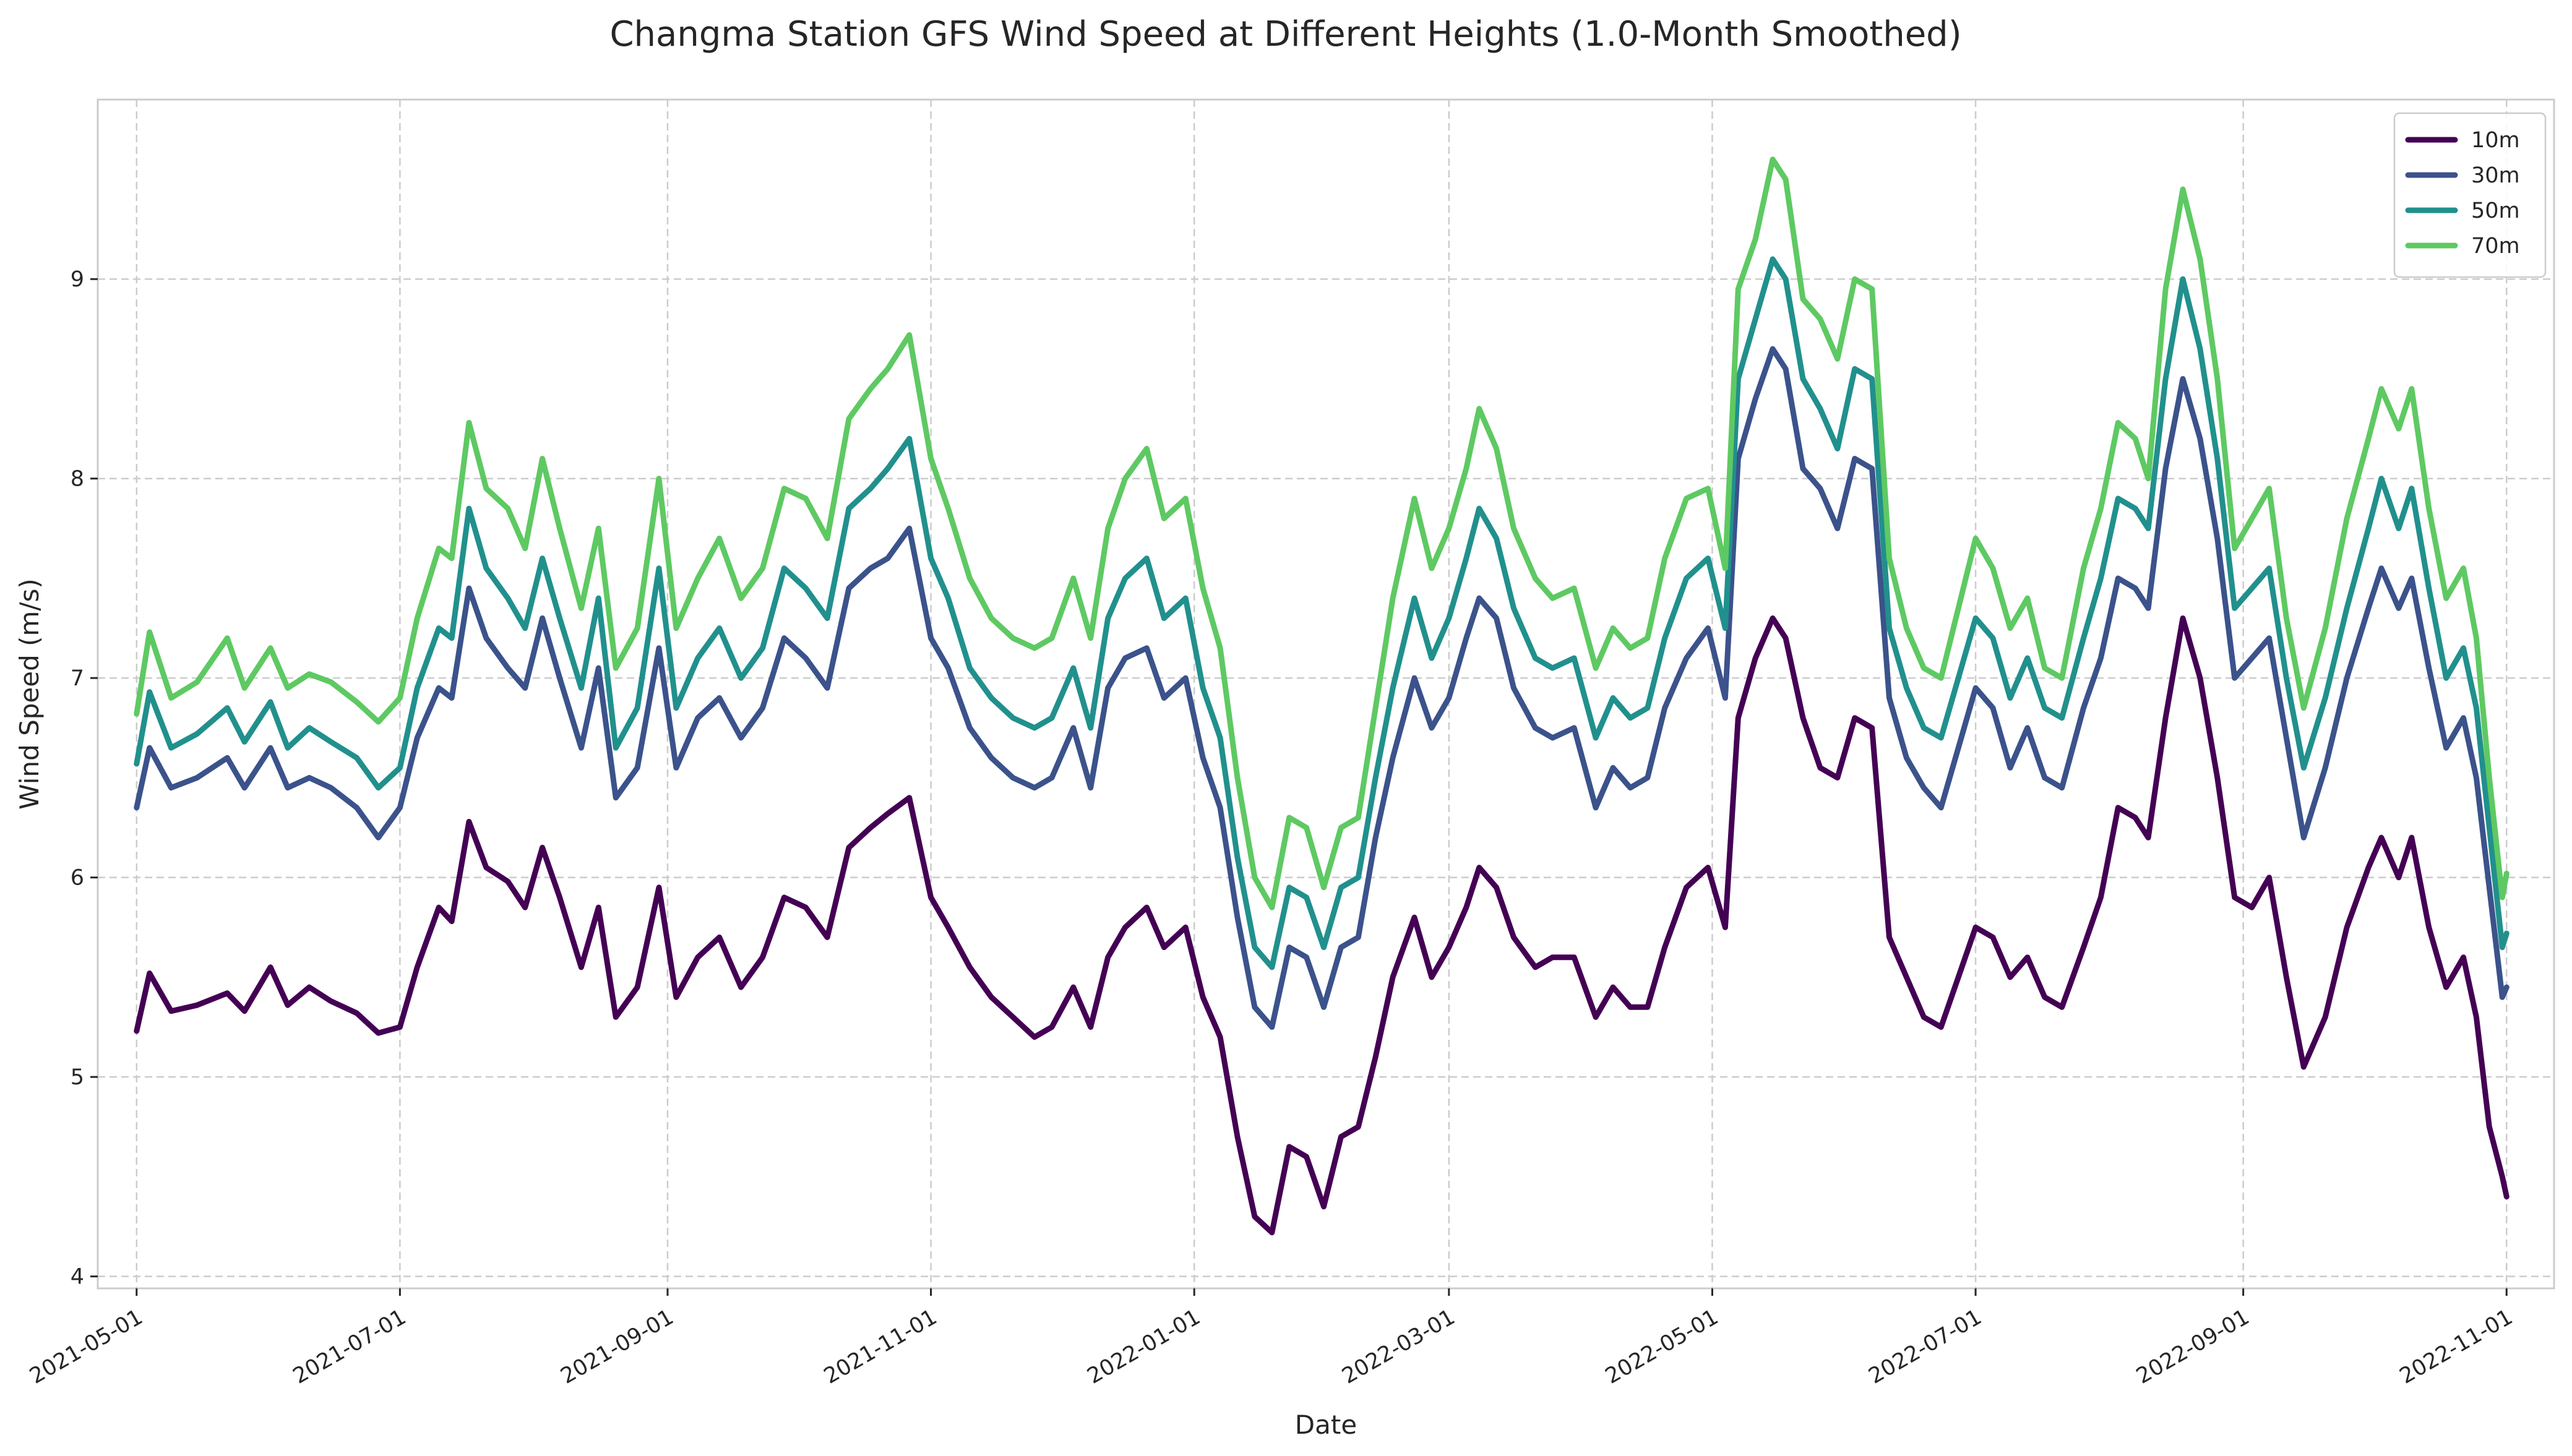  What do you see at coordinates (2495, 176) in the screenshot?
I see `legend-label-30m: 30m` at bounding box center [2495, 176].